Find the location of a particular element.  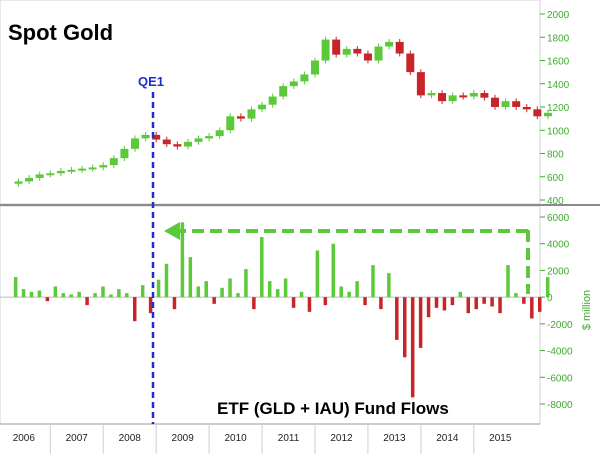

gold-y-tick-label: 1400 is located at coordinates (558, 85).